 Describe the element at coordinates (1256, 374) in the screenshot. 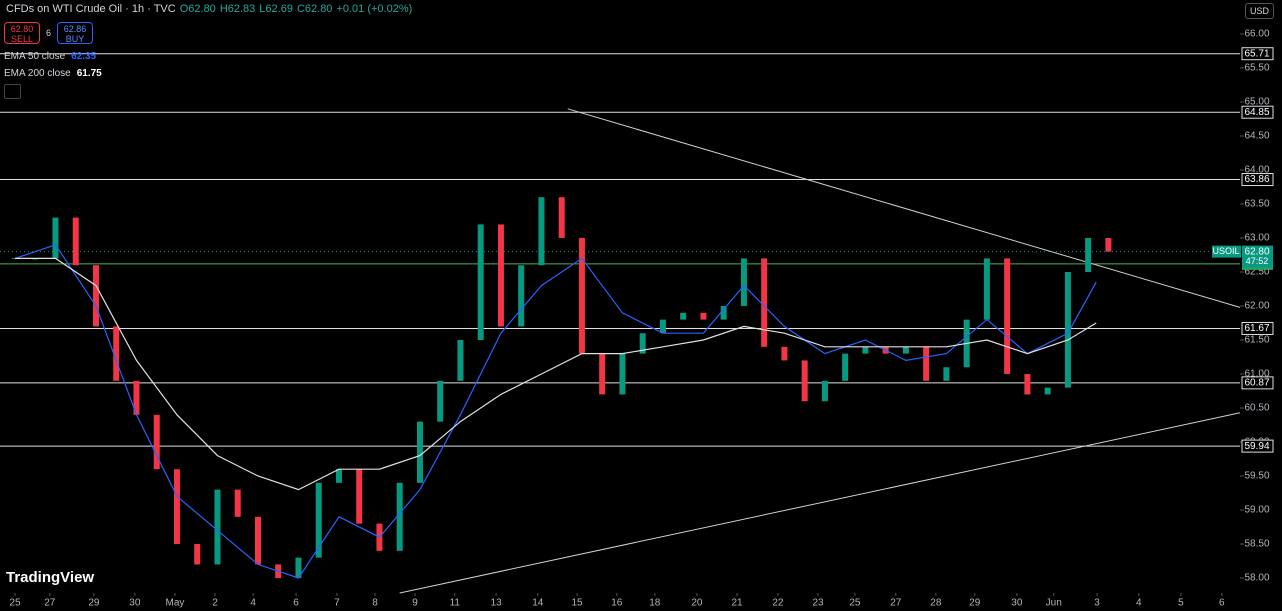

I see `y-tick-label: 61.00` at that location.